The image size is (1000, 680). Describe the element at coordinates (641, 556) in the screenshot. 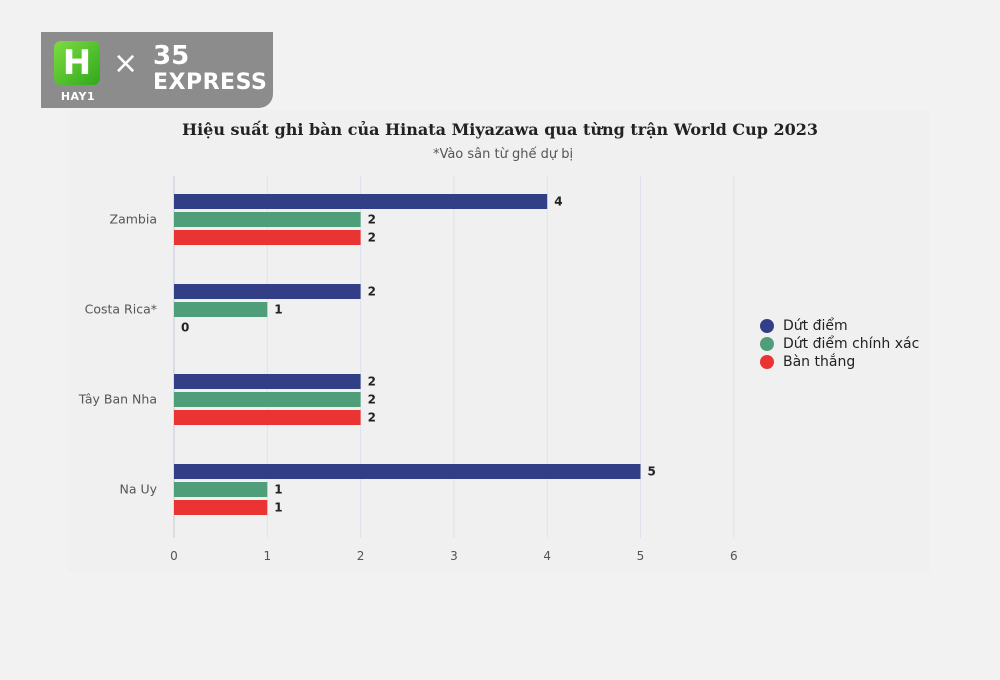

I see `x-tick-label: 5` at that location.